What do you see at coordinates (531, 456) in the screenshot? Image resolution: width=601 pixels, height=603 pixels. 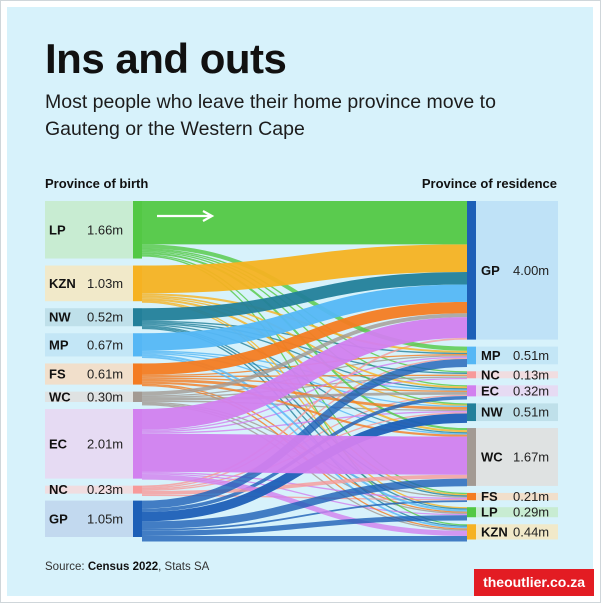 I see `target-value-wc: 1.67m` at bounding box center [531, 456].